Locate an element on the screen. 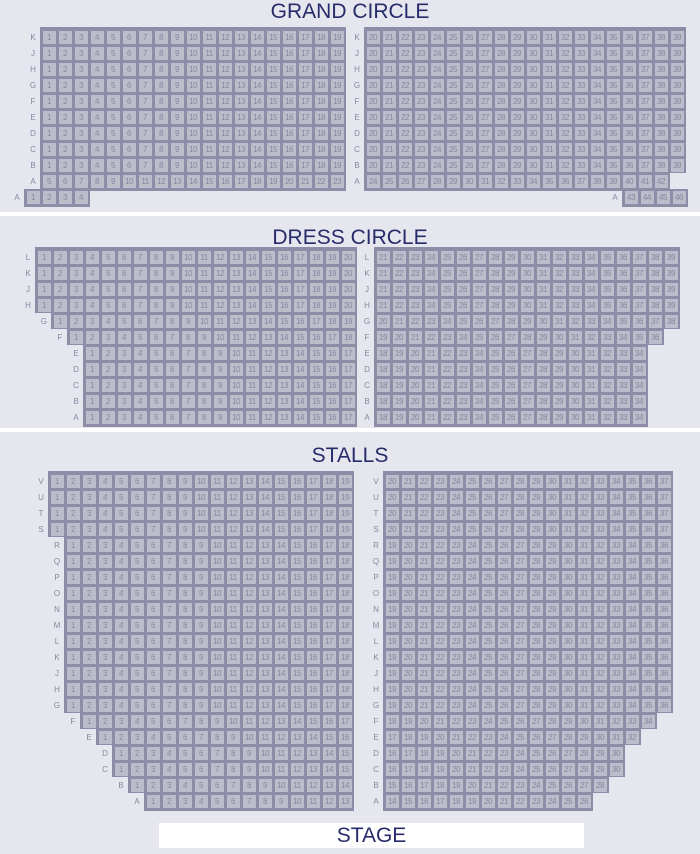 The width and height of the screenshot is (700, 854). seat-Q-9: 9 is located at coordinates (201, 561).